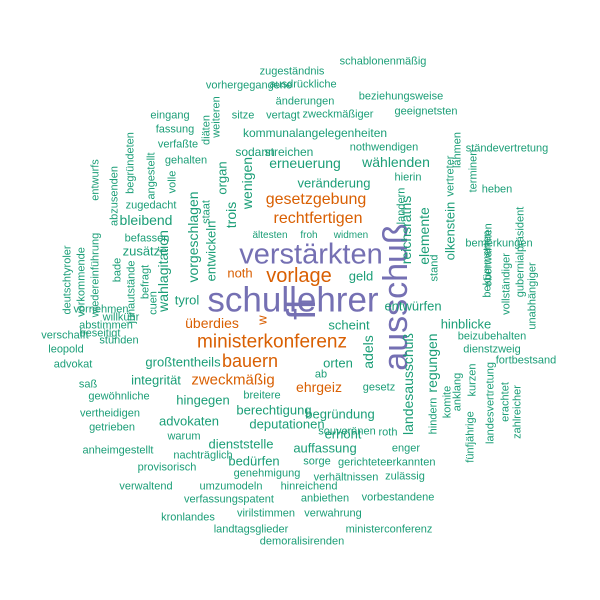 This screenshot has width=600, height=600. Describe the element at coordinates (305, 101) in the screenshot. I see `cloud-word: änderungen` at that location.